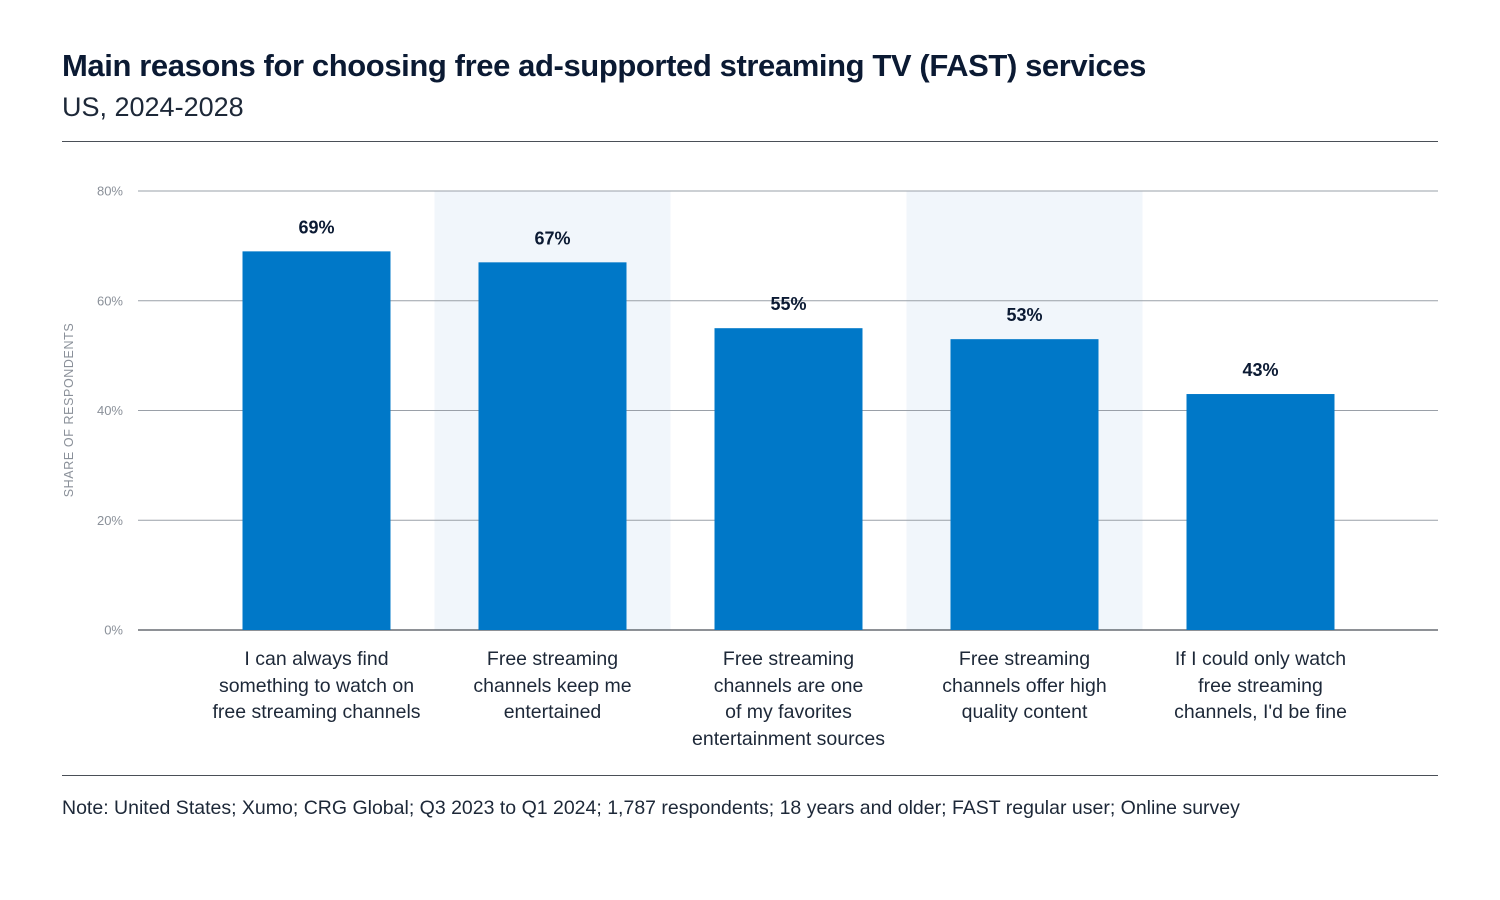 The height and width of the screenshot is (900, 1500). What do you see at coordinates (1024, 315) in the screenshot?
I see `data-label-4: 53%` at bounding box center [1024, 315].